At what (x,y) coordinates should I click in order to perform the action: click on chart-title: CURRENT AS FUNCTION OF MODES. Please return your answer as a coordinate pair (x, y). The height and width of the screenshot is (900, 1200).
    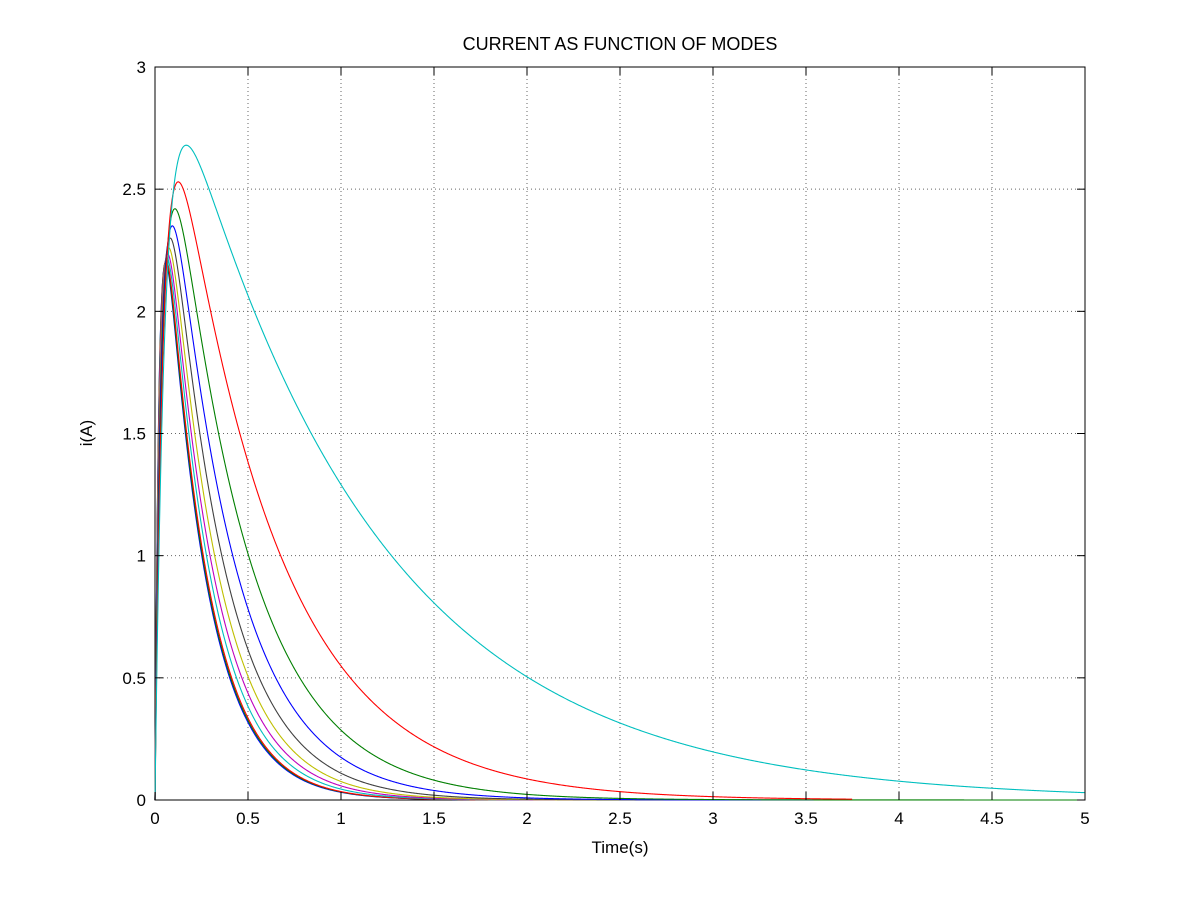
    Looking at the image, I should click on (620, 44).